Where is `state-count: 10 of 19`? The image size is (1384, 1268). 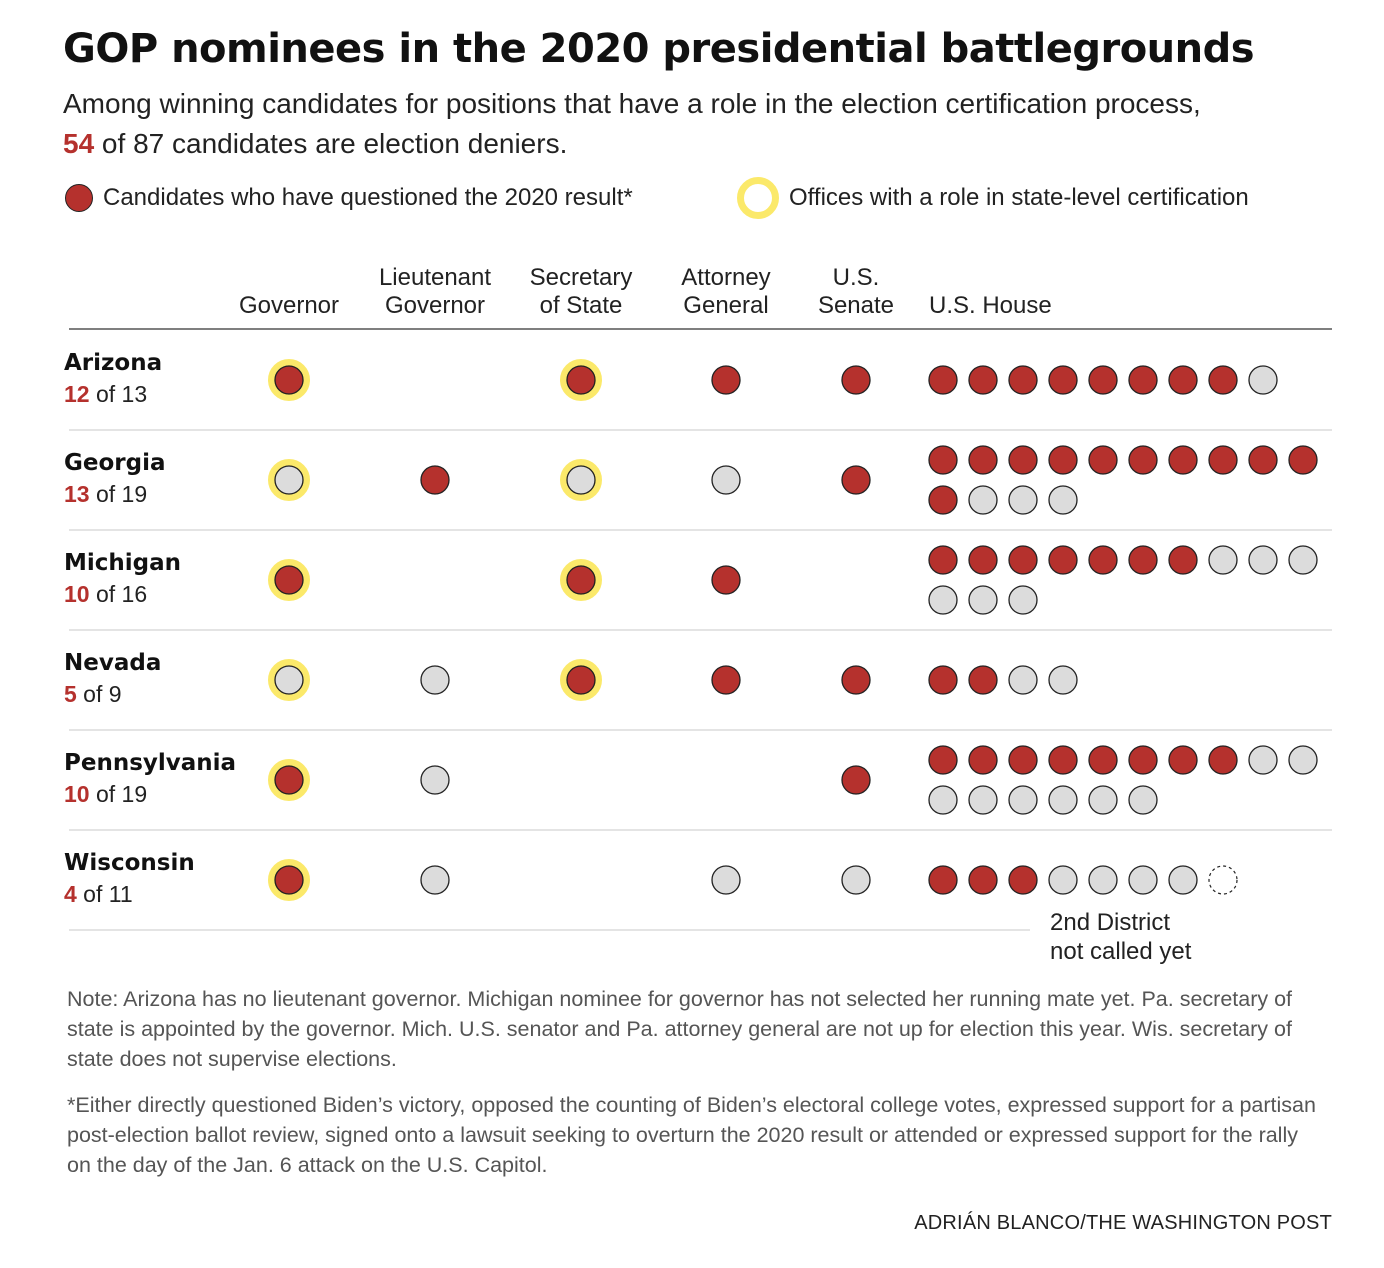
state-count: 10 of 19 is located at coordinates (105, 794).